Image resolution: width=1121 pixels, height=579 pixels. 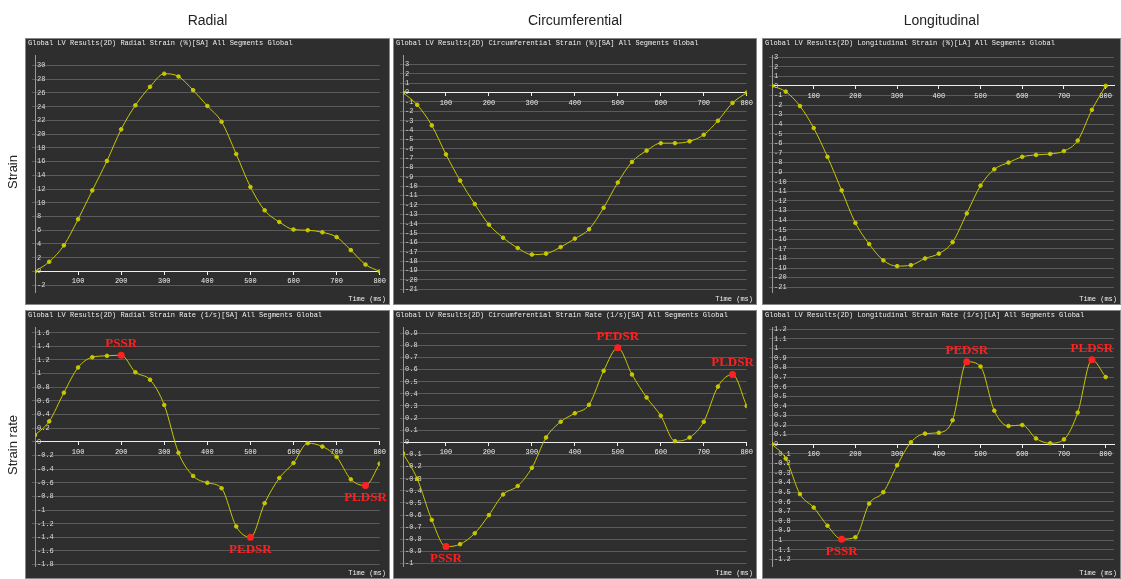 I want to click on chart-title: Circumferential, so click(x=575, y=20).